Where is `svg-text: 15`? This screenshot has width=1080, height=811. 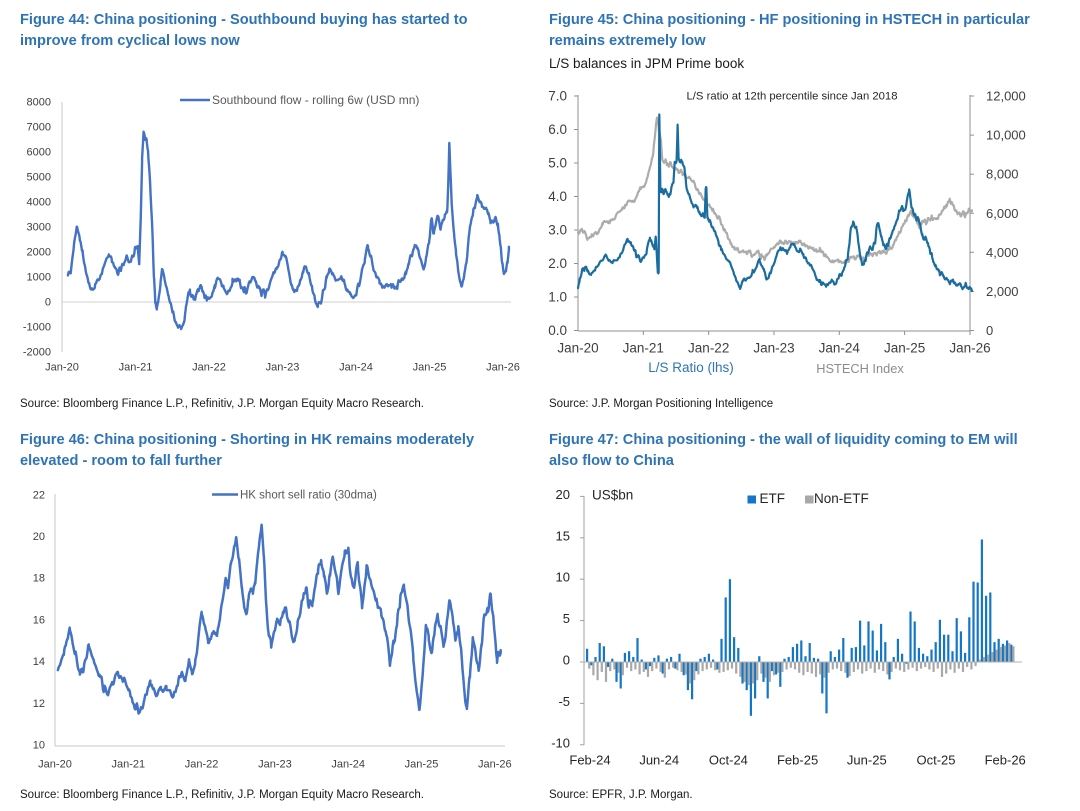 svg-text: 15 is located at coordinates (563, 535).